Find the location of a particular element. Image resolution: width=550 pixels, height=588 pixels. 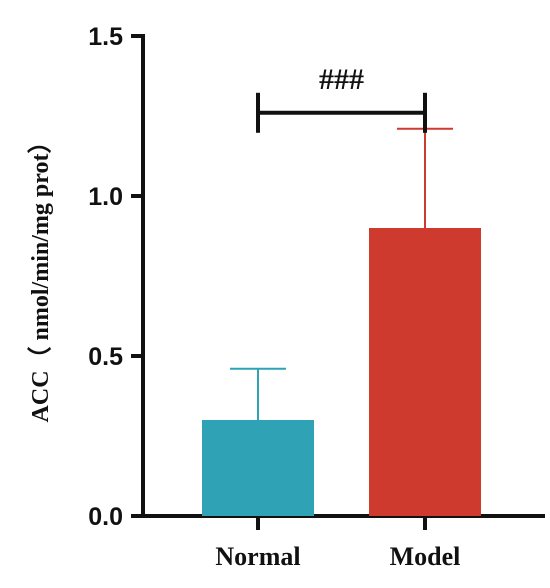

significance-annotation: ### is located at coordinates (341, 98).